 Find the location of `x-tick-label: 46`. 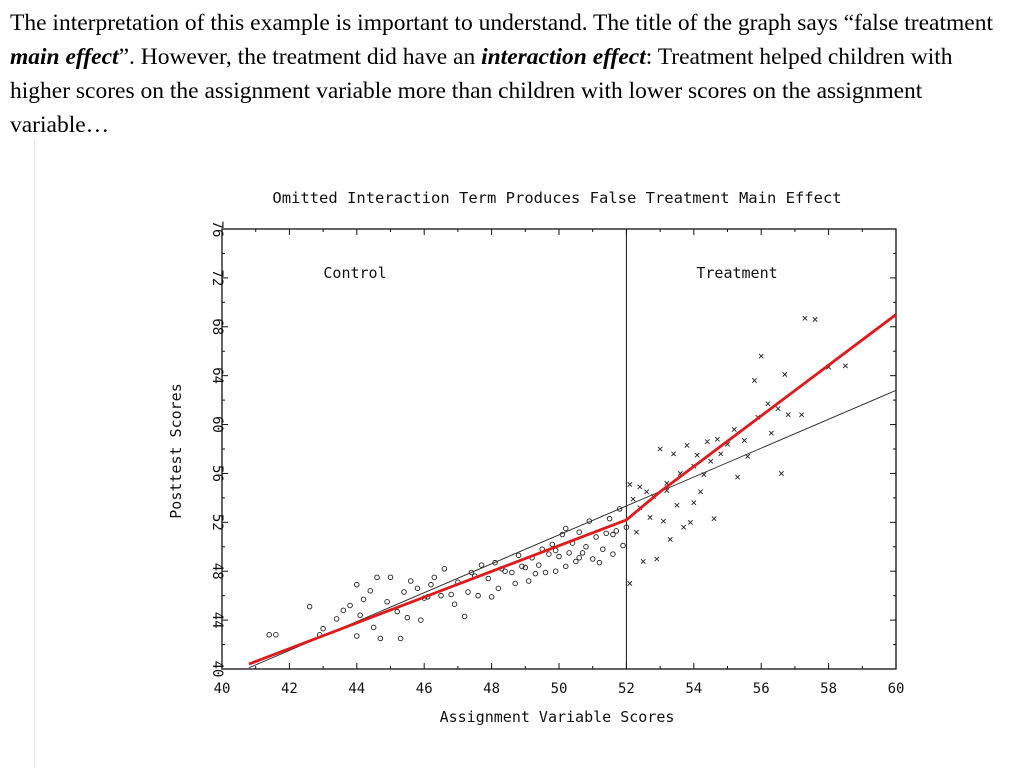

x-tick-label: 46 is located at coordinates (424, 689).